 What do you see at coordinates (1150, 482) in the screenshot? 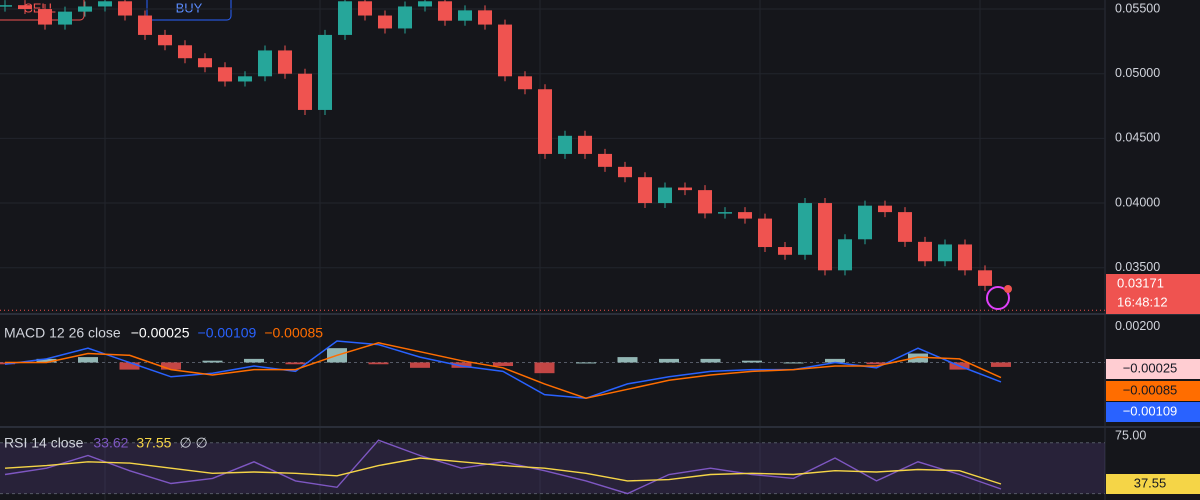
I see `rsi-value: 37.55` at bounding box center [1150, 482].